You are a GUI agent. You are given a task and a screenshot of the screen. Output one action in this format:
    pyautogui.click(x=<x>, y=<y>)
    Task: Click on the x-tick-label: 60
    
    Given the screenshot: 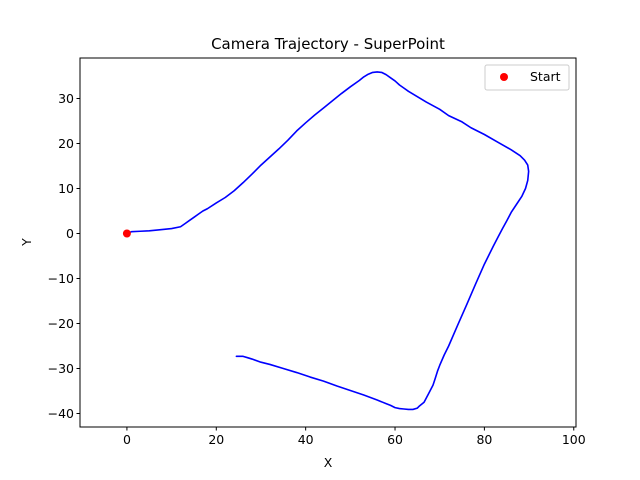 What is the action you would take?
    pyautogui.click(x=395, y=439)
    